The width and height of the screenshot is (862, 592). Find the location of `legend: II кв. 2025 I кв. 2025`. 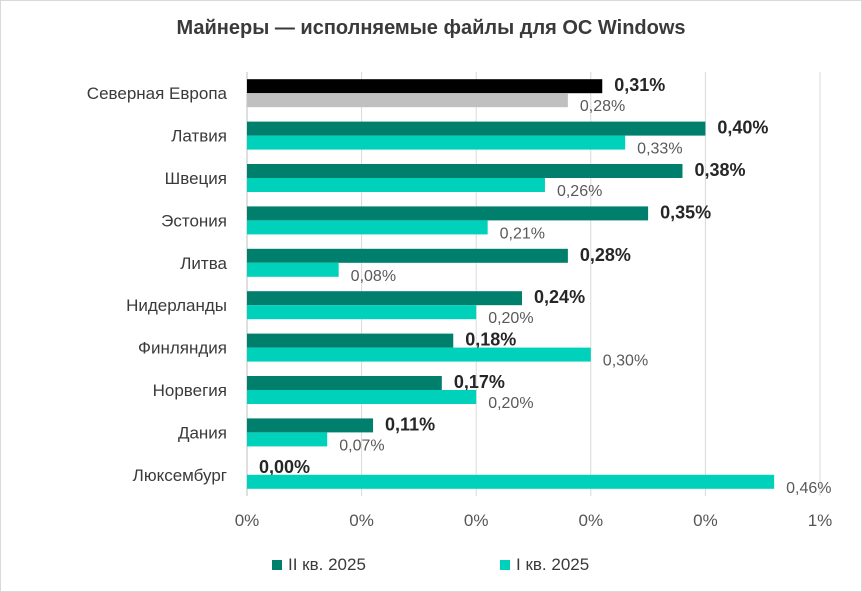

legend: II кв. 2025 I кв. 2025 is located at coordinates (431, 567).